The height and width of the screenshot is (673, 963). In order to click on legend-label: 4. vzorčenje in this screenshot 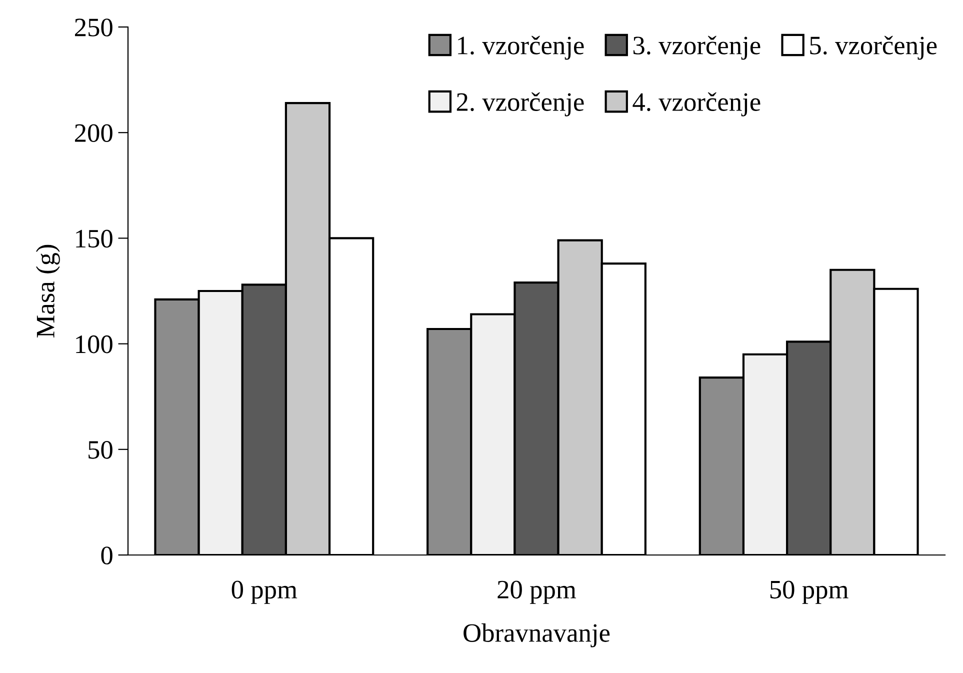, I will do `click(696, 104)`.